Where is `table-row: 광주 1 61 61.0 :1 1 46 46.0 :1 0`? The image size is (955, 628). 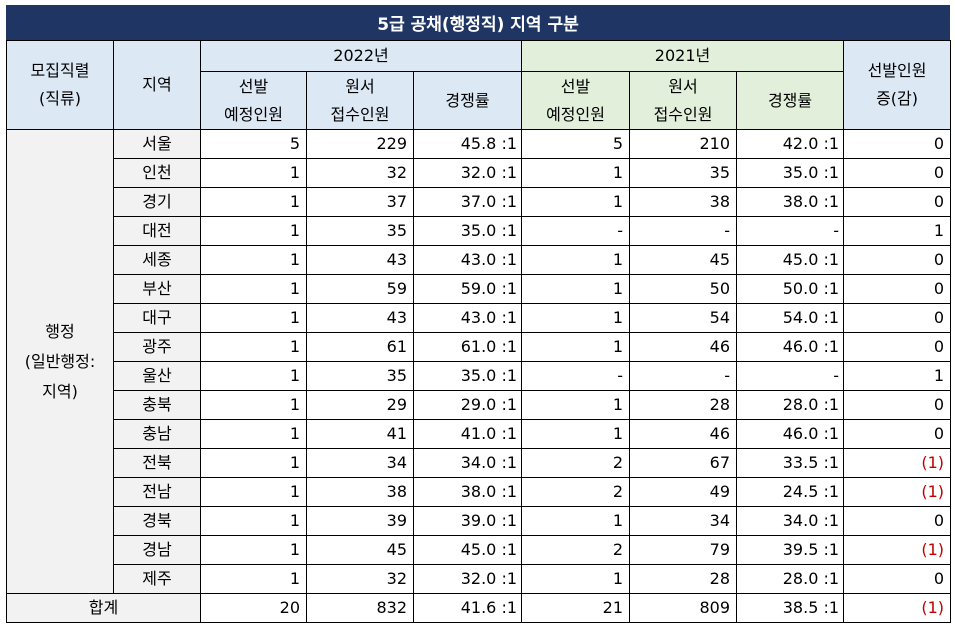
table-row: 광주 1 61 61.0 :1 1 46 46.0 :1 0 is located at coordinates (479, 347).